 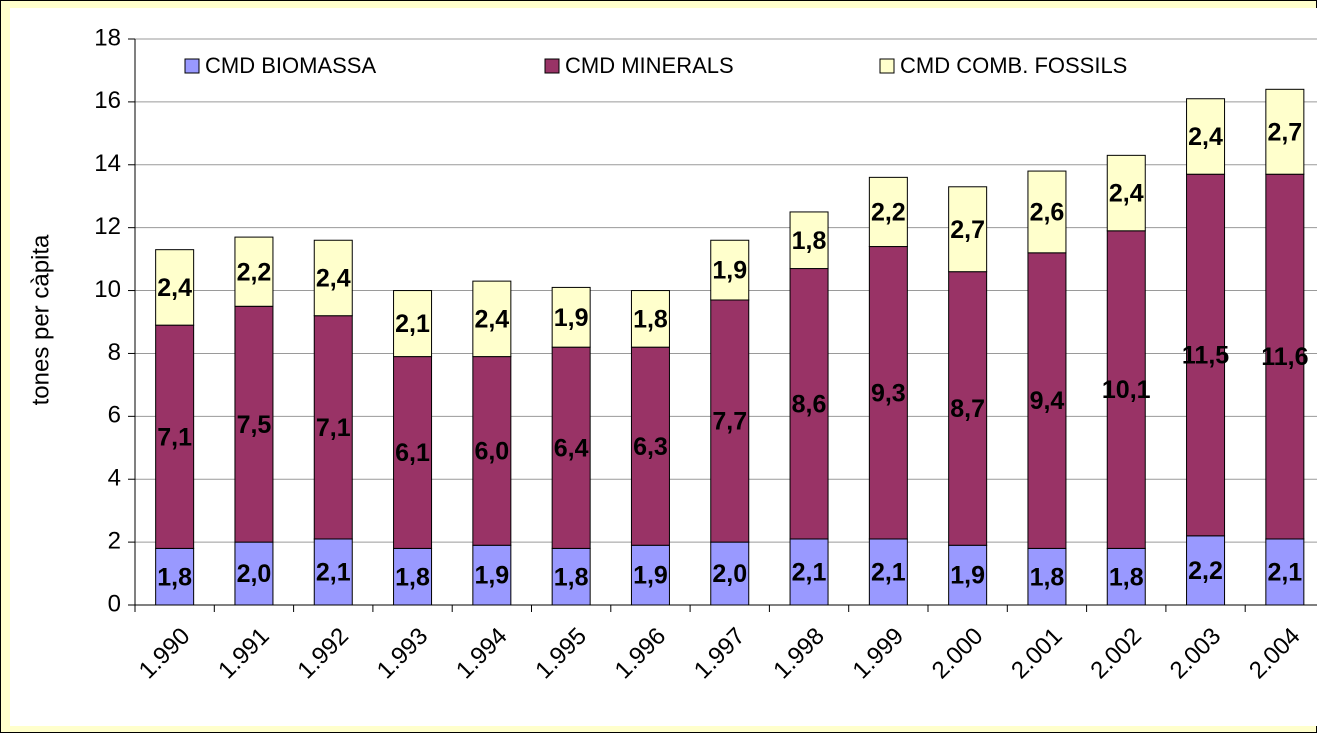 What do you see at coordinates (107, 100) in the screenshot?
I see `y-tick-label: 16` at bounding box center [107, 100].